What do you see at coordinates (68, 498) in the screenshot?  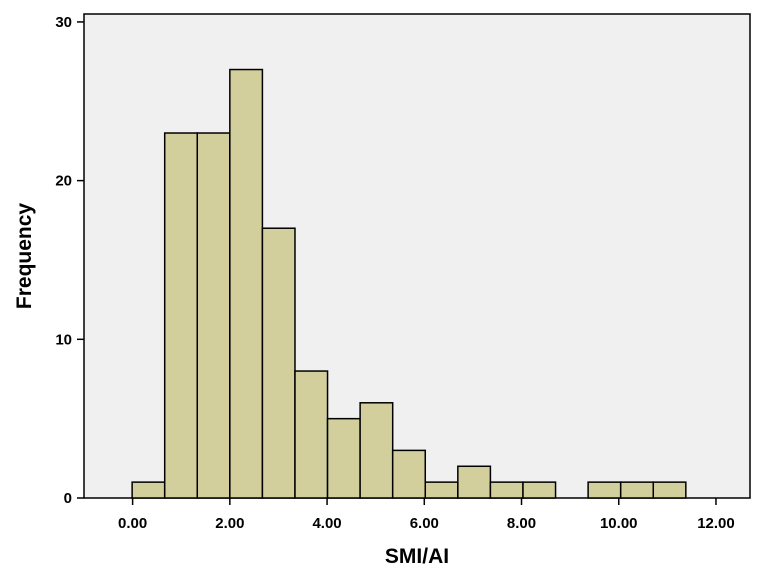 I see `y-tick-label: 0` at bounding box center [68, 498].